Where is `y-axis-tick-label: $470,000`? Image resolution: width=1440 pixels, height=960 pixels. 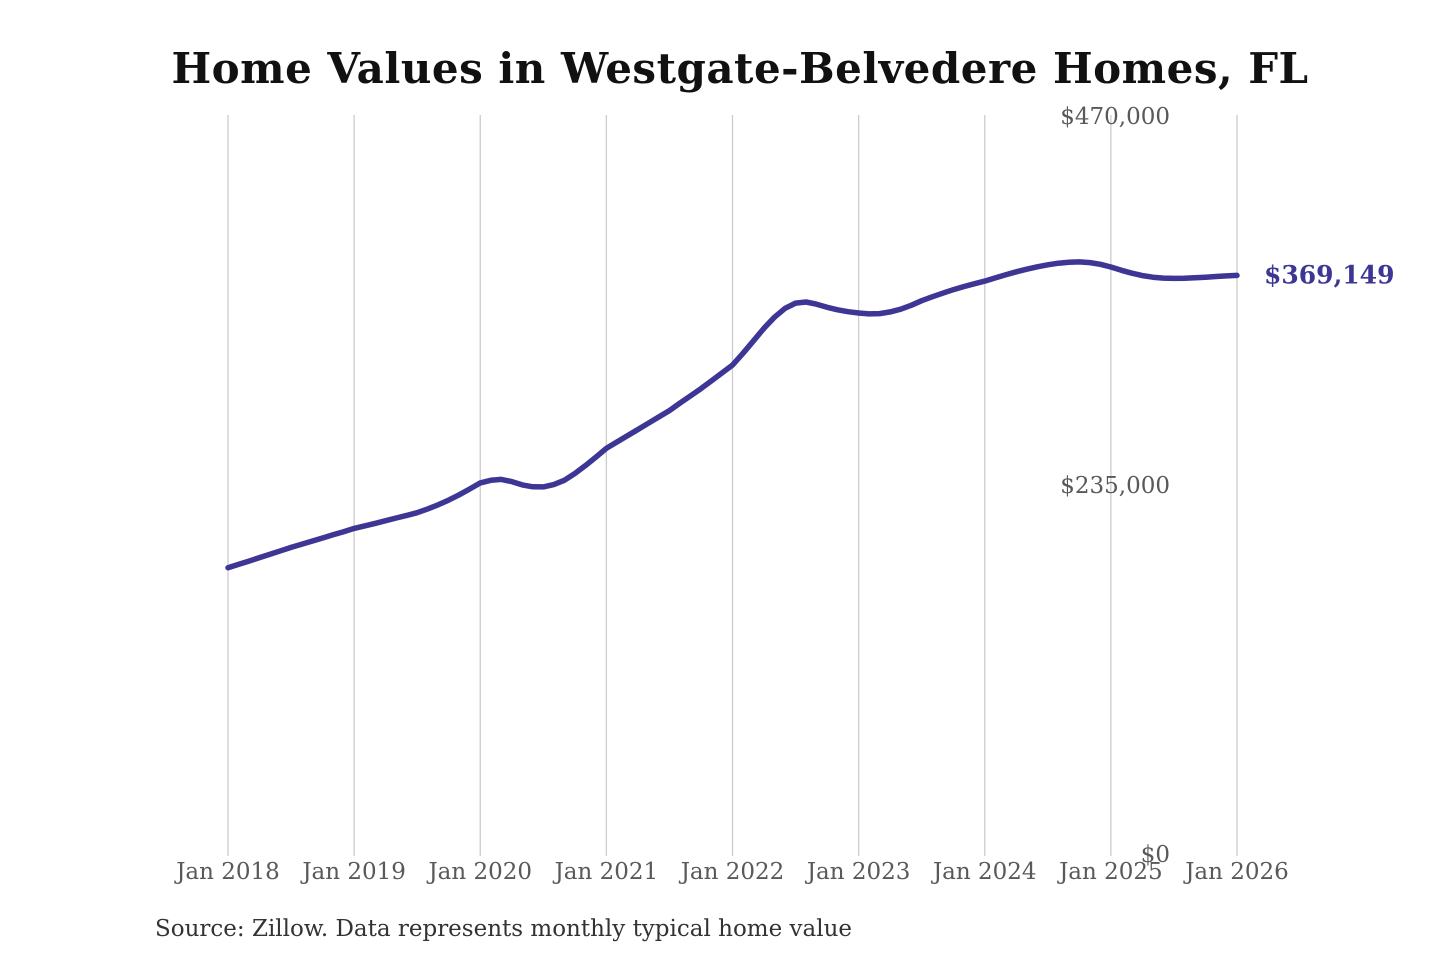 y-axis-tick-label: $470,000 is located at coordinates (1115, 117).